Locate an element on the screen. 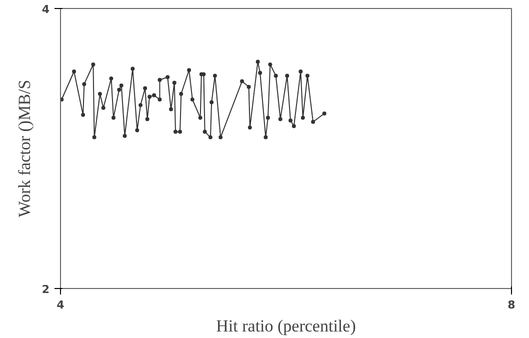  x-tick-label: 8 is located at coordinates (512, 305).